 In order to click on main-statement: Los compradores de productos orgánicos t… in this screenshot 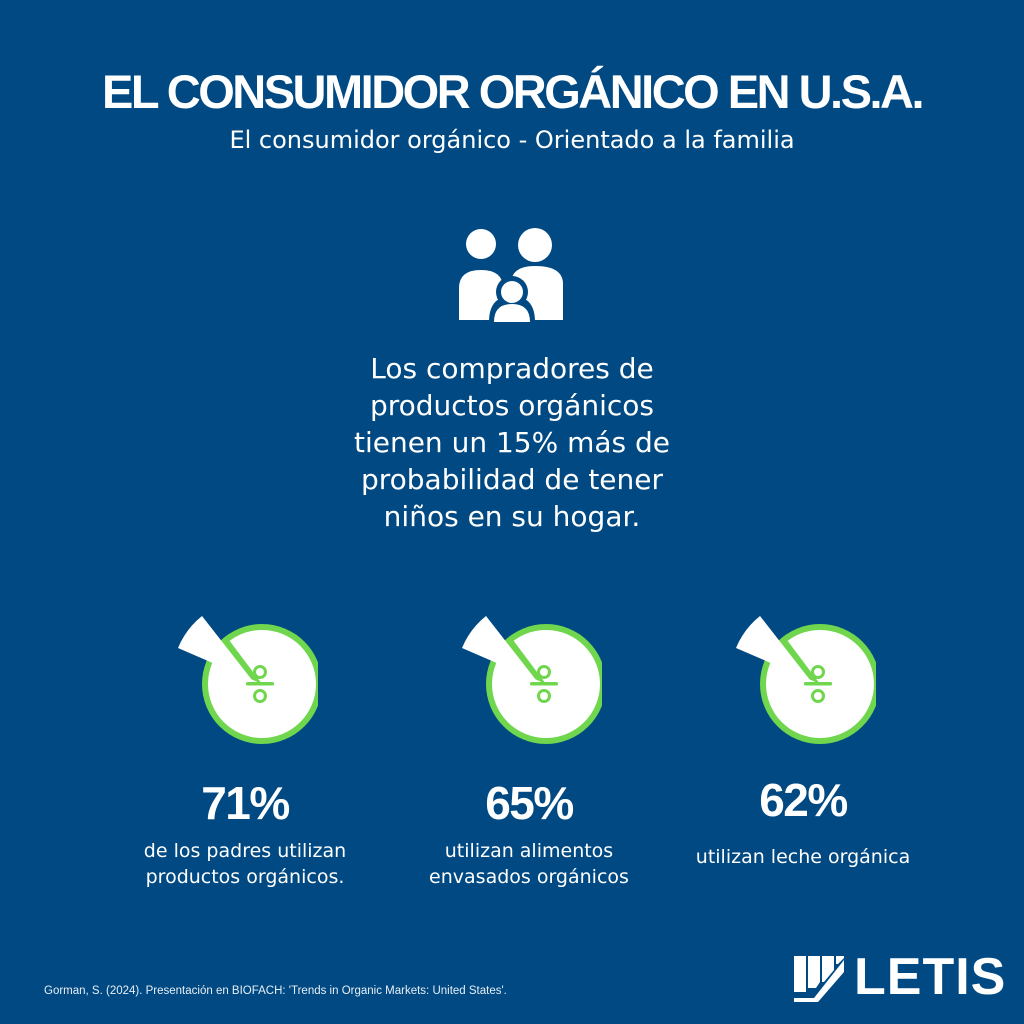, I will do `click(512, 442)`.